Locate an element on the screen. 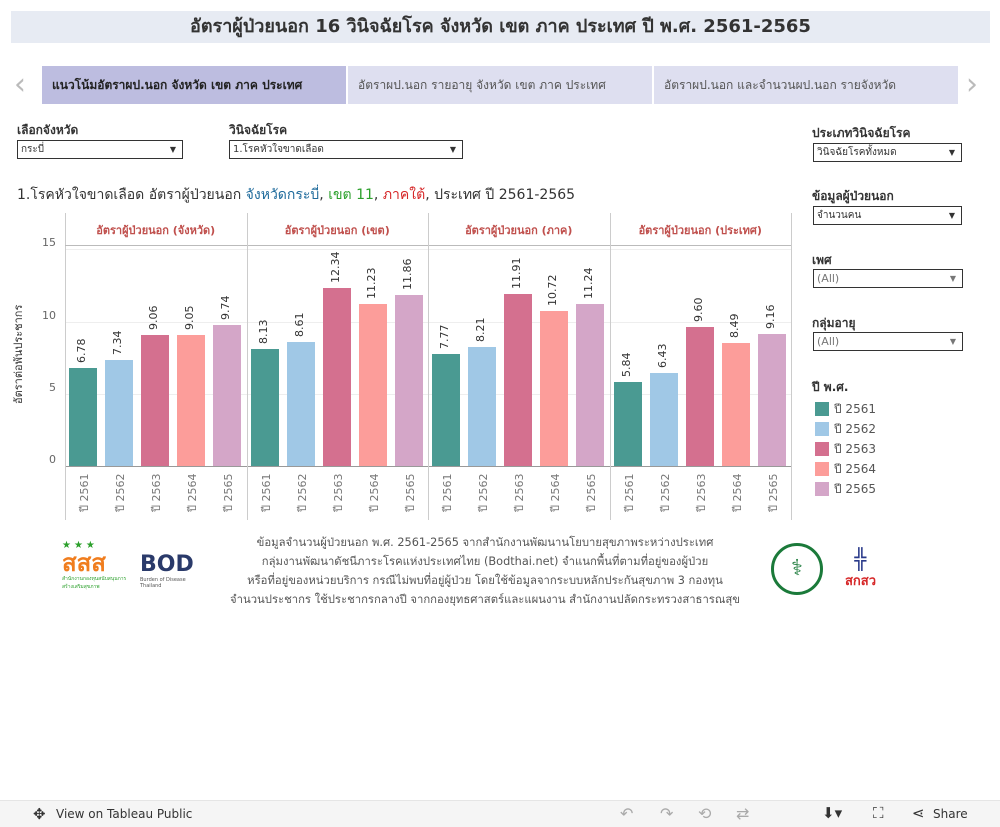 Image resolution: width=1000 pixels, height=827 pixels. data-label: 6.78 is located at coordinates (81, 351).